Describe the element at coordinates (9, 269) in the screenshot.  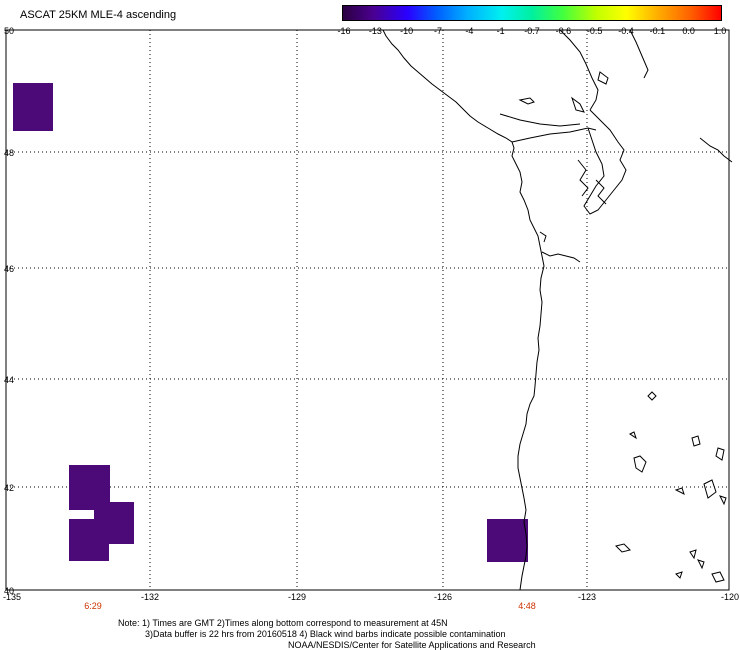
I see `latitude-label: 46` at that location.